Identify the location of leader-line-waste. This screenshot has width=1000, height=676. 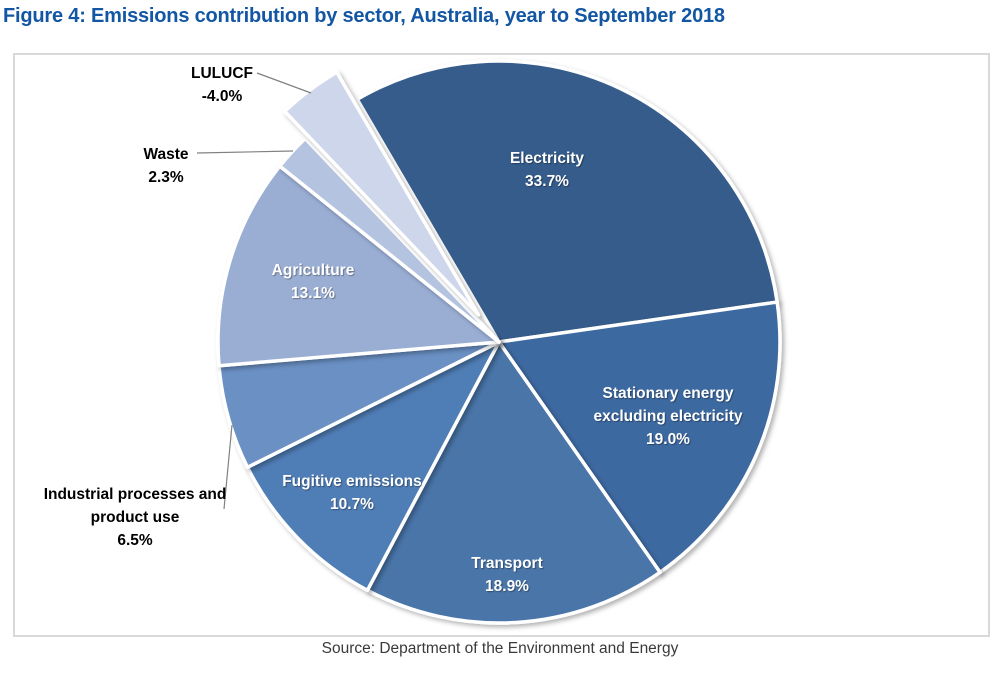
(245, 152).